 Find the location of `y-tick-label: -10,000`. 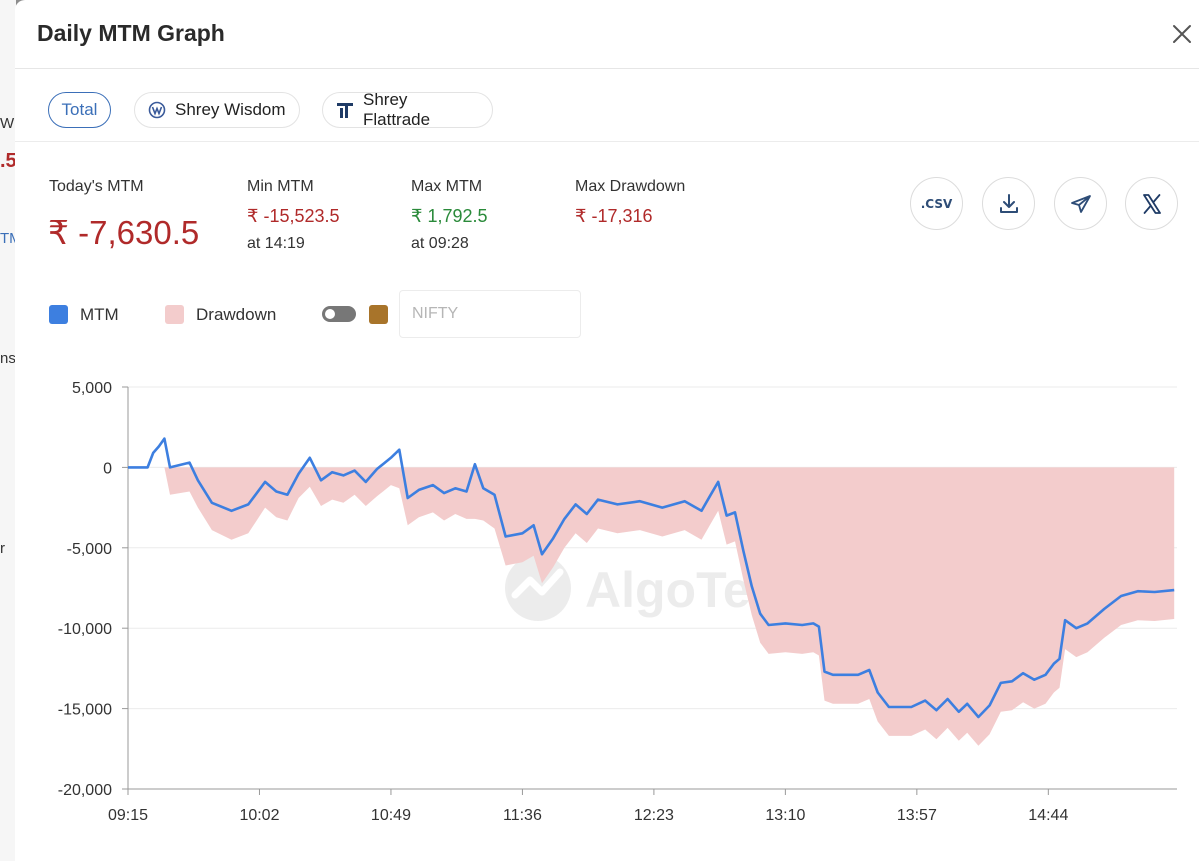

y-tick-label: -10,000 is located at coordinates (85, 629).